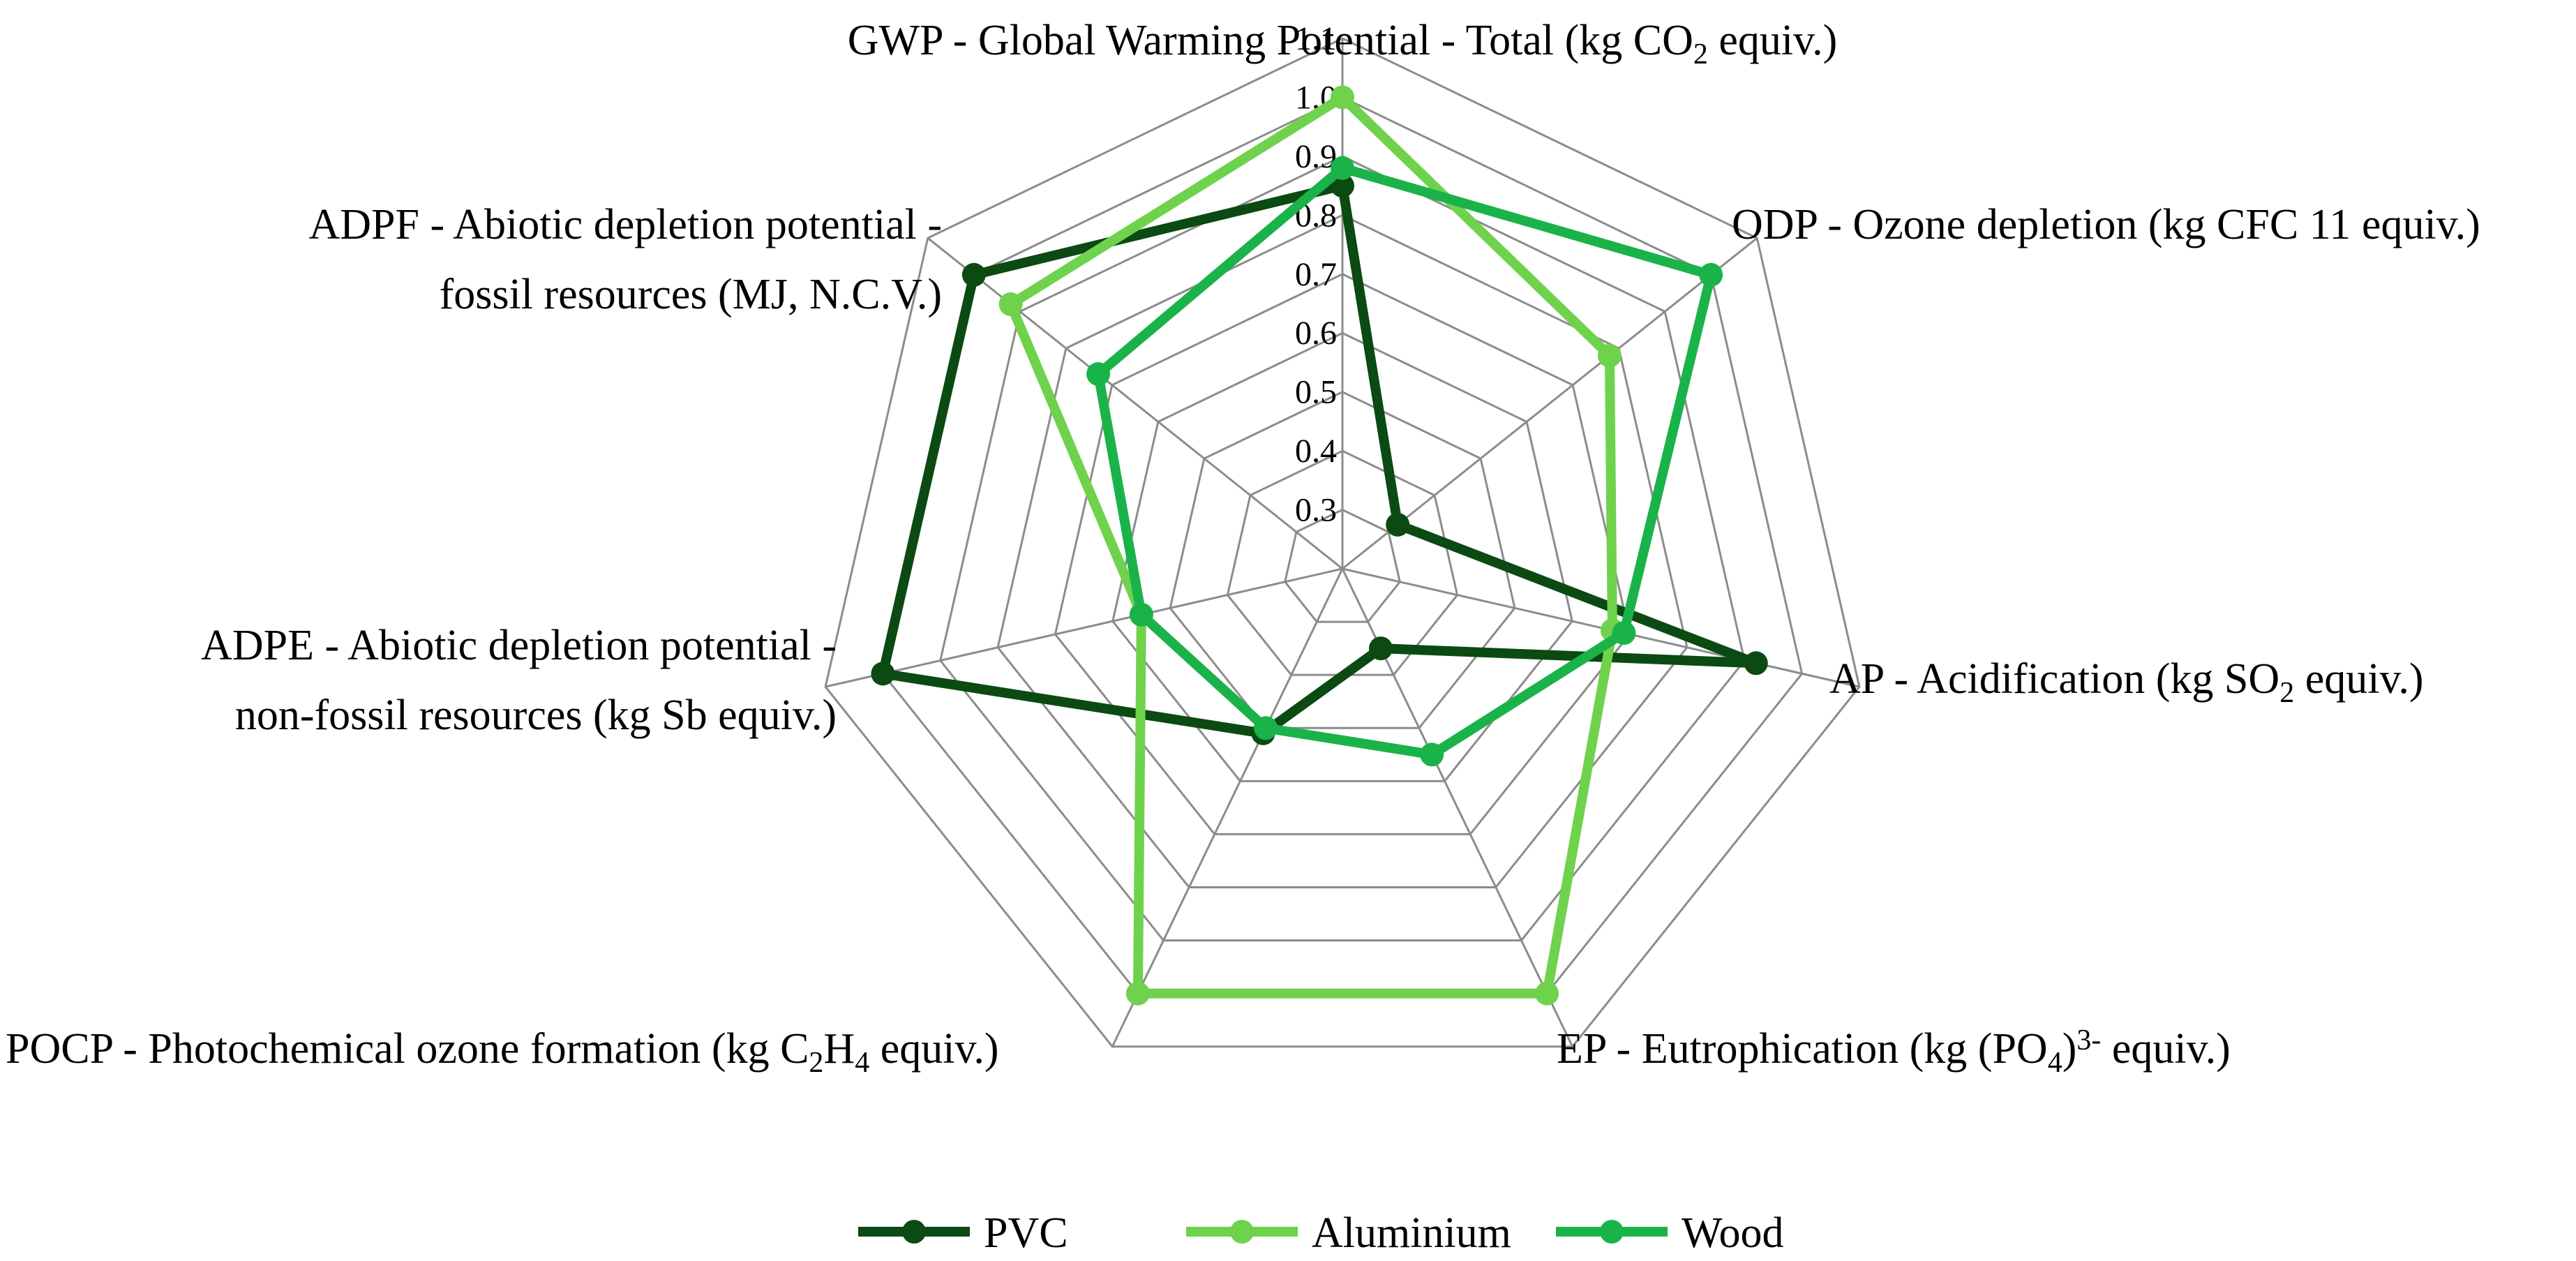  Describe the element at coordinates (536, 715) in the screenshot. I see `axis-label: non-fossil resources (kg Sb equiv.)` at that location.